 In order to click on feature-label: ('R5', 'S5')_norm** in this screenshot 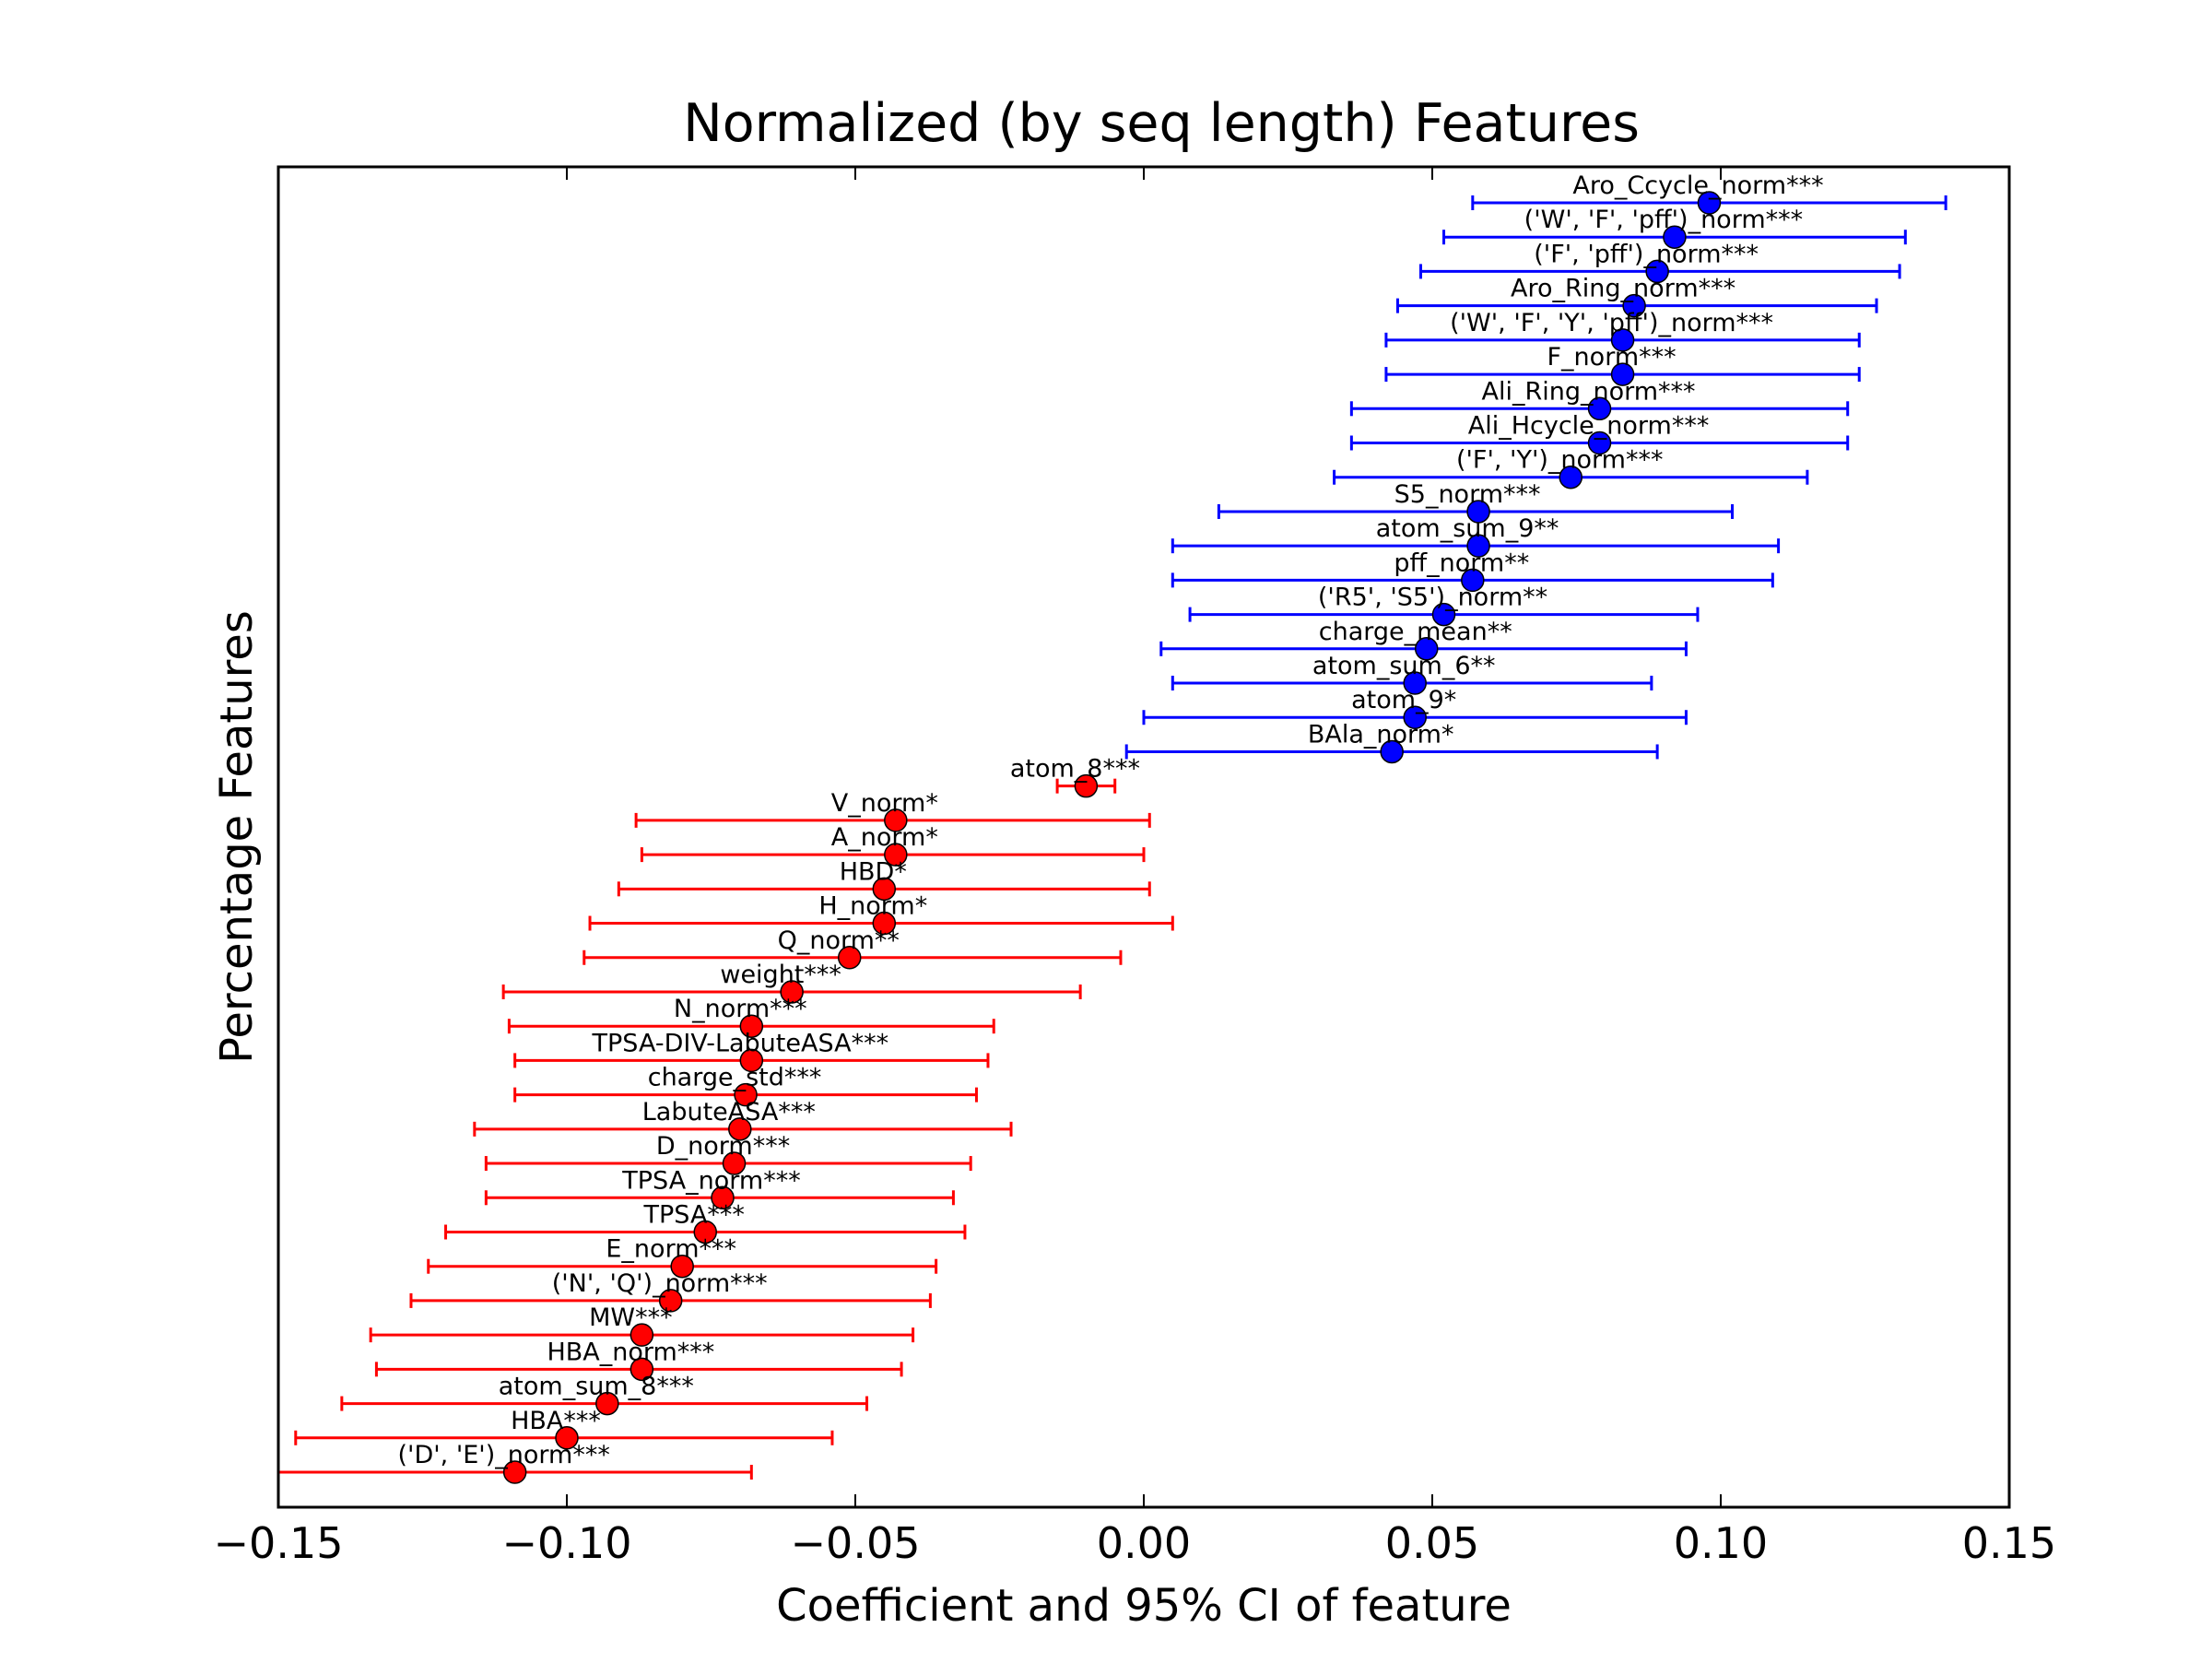, I will do `click(1432, 598)`.